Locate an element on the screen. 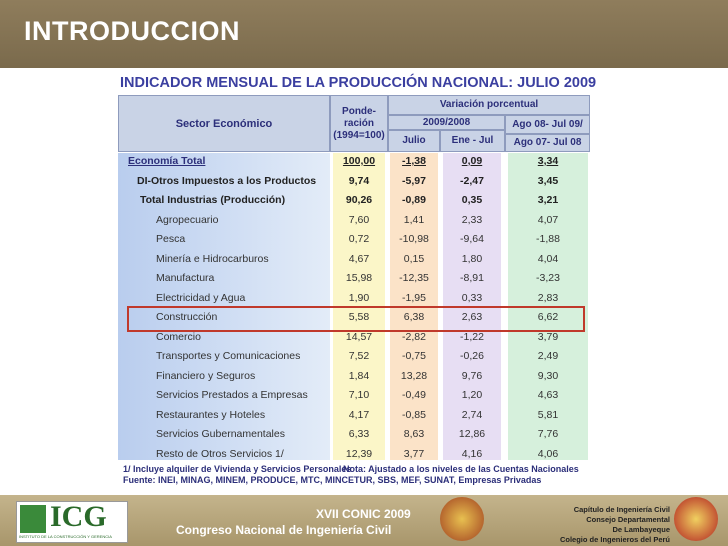  value-cell: 5,58 is located at coordinates (359, 317).